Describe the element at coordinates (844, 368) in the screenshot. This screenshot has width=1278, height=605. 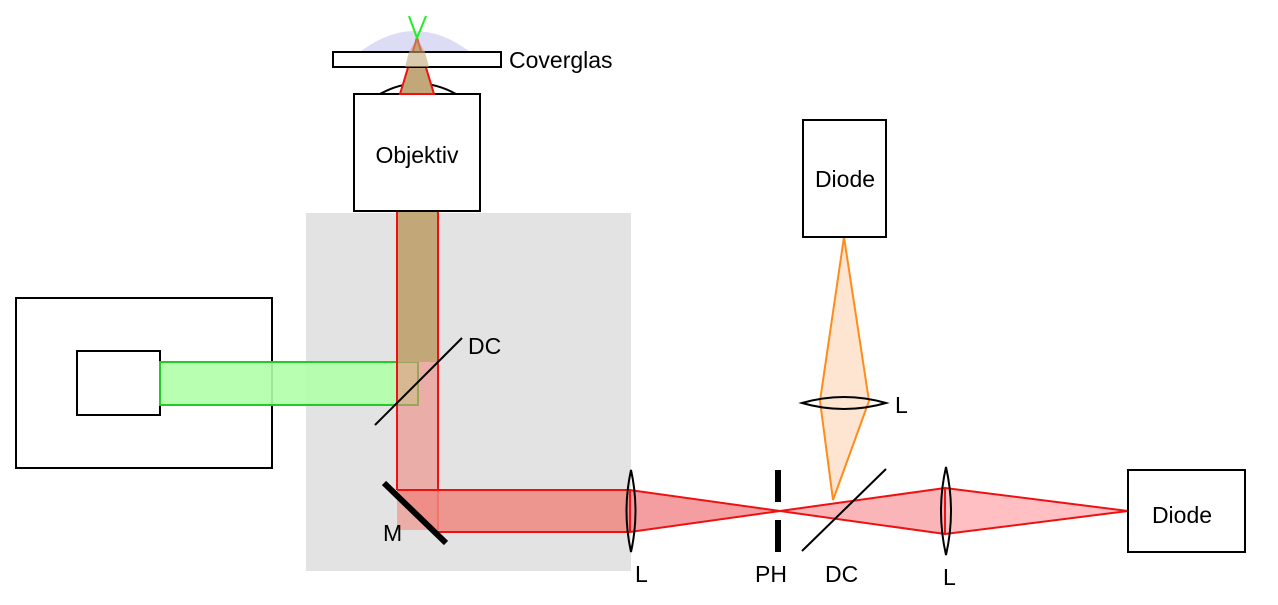
I see `reflected-beam-to-diode` at that location.